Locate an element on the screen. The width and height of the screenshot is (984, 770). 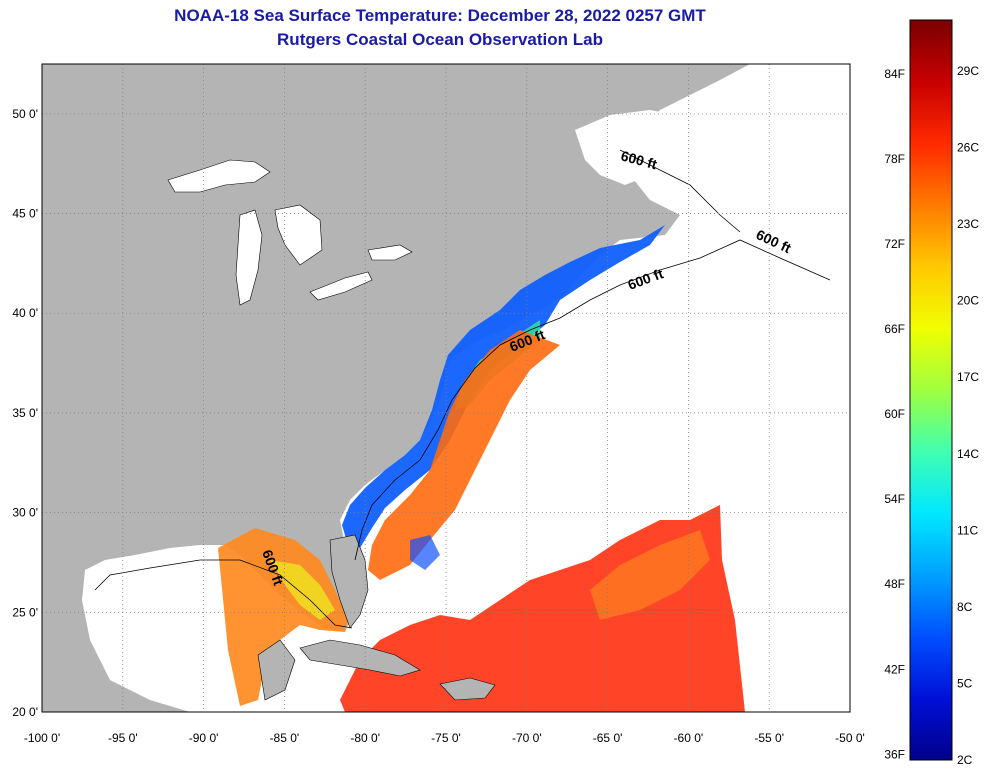
longitude-label: -100 0' is located at coordinates (42, 738).